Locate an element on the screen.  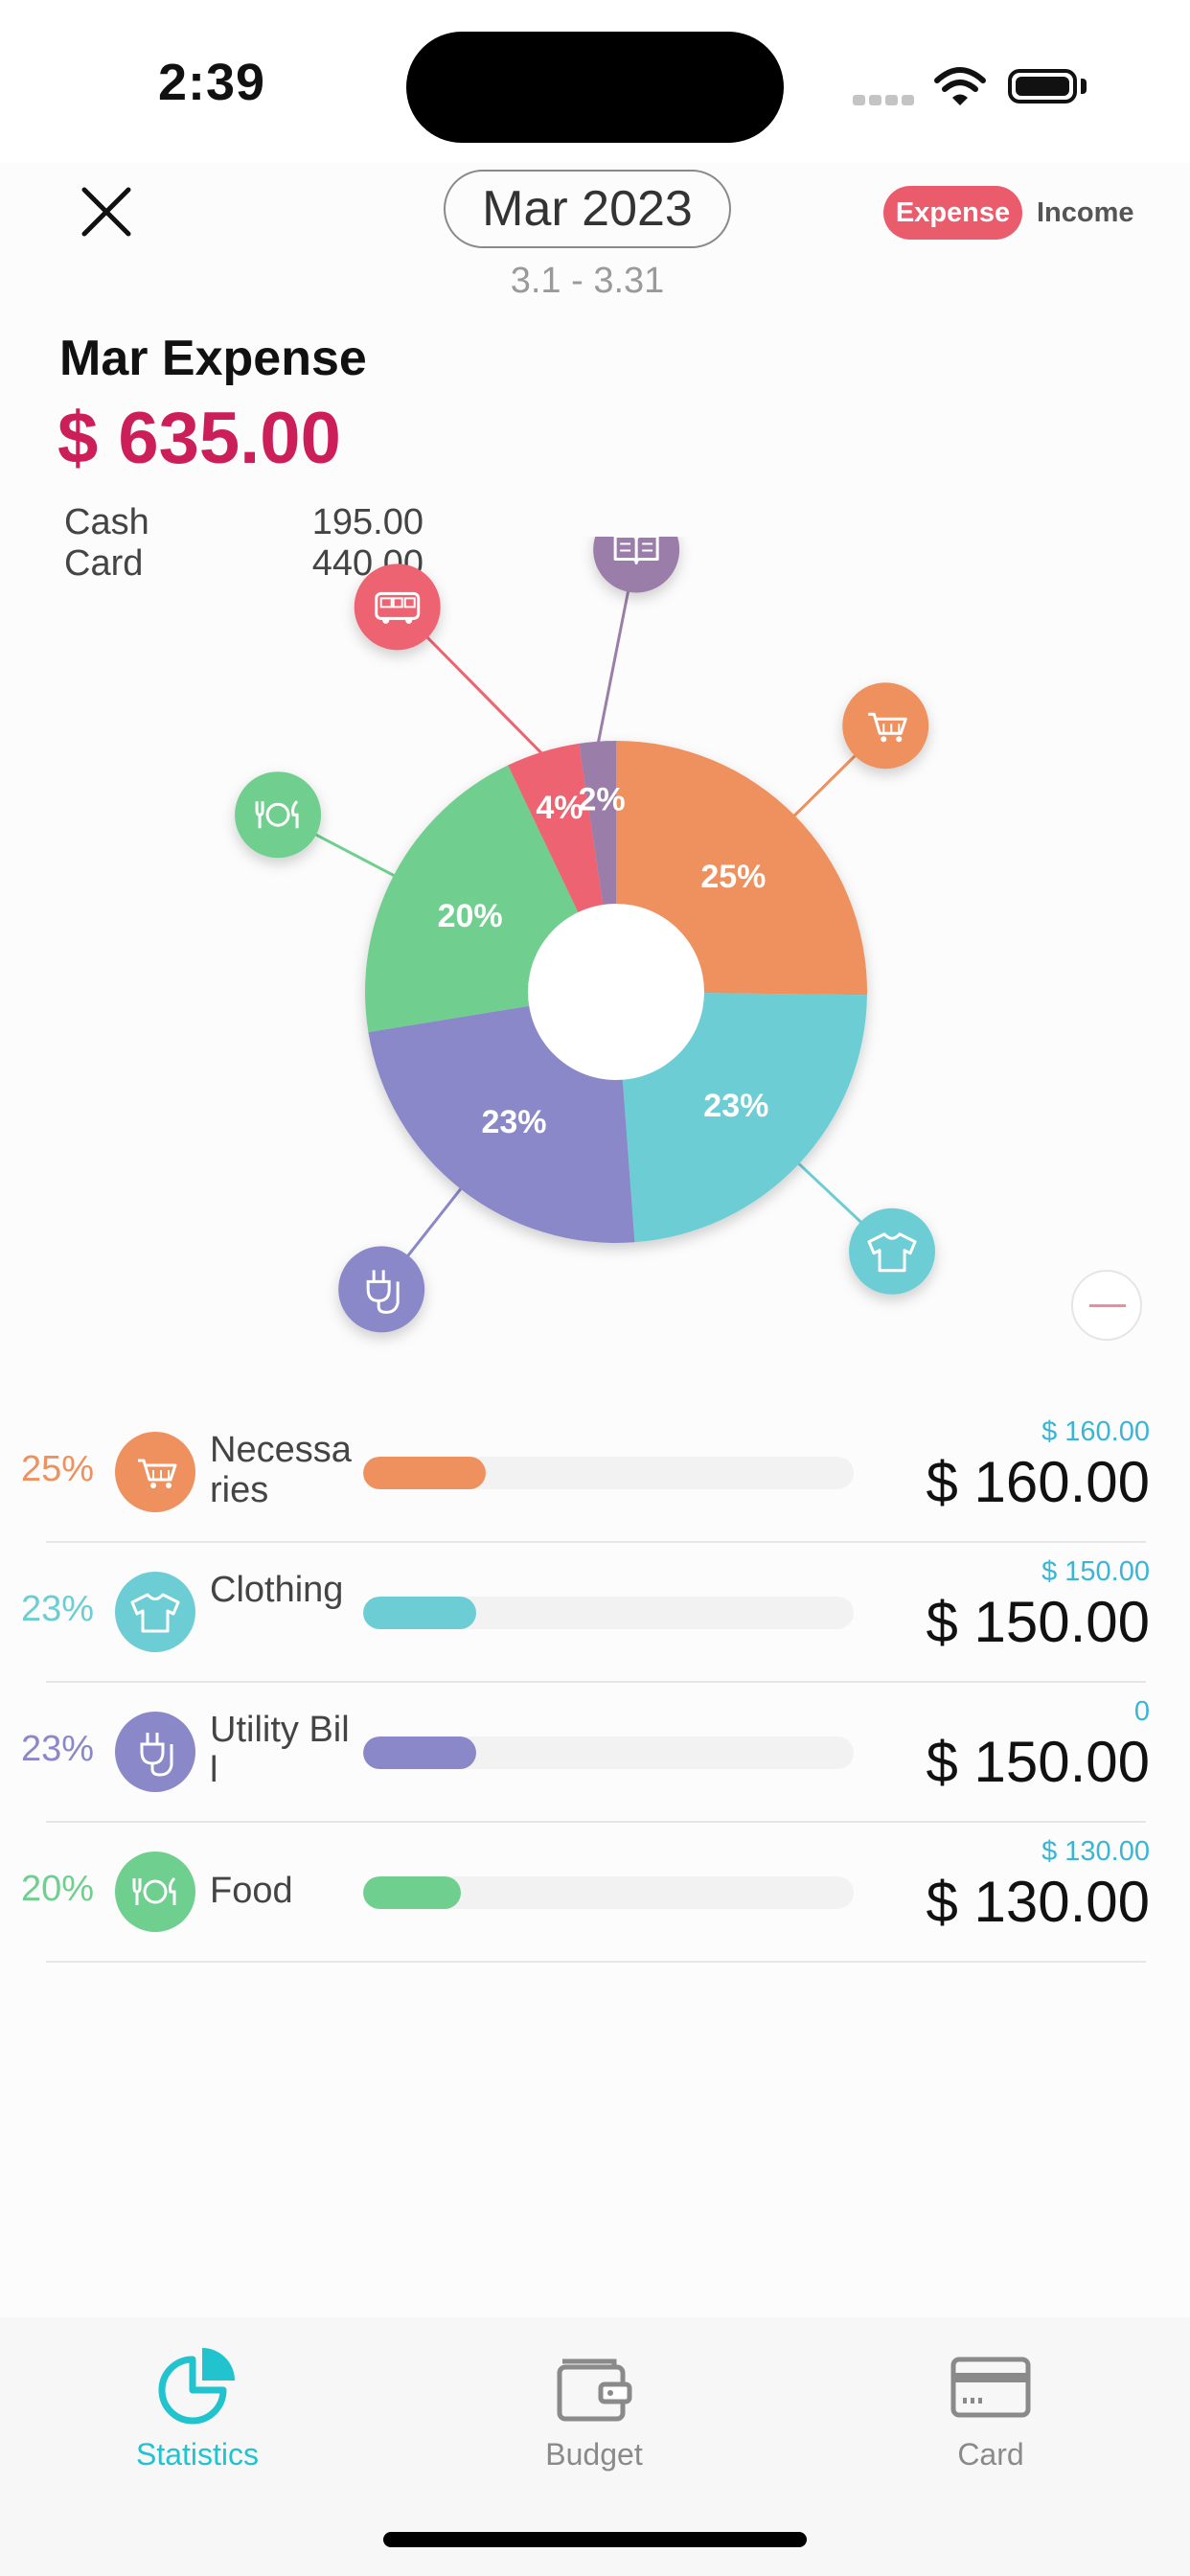
cellular-signal-icon is located at coordinates (886, 101).